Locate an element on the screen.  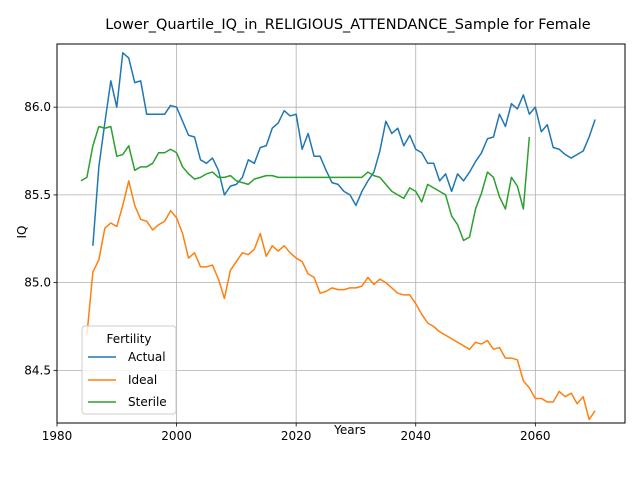
x-tick-label: 2040 is located at coordinates (415, 436).